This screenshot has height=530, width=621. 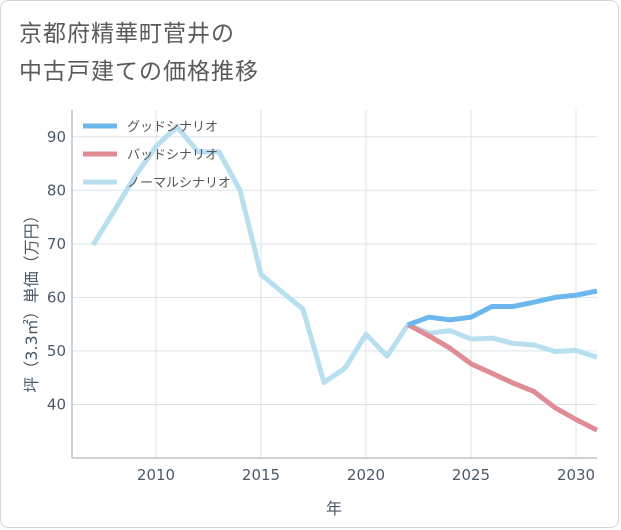 What do you see at coordinates (127, 34) in the screenshot?
I see `chart-title-line-1: 京都府精華町菅井の` at bounding box center [127, 34].